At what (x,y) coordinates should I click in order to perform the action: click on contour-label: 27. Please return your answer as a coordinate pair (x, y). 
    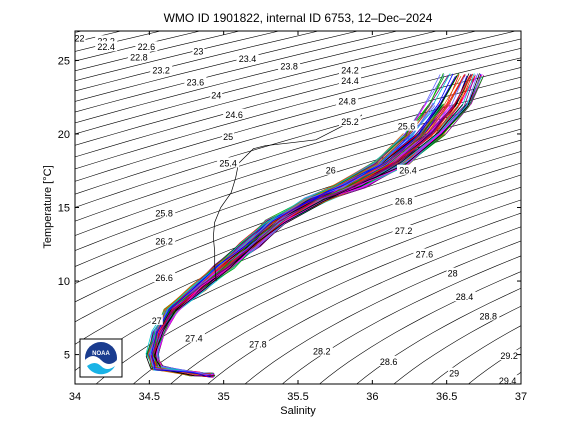
    Looking at the image, I should click on (157, 321).